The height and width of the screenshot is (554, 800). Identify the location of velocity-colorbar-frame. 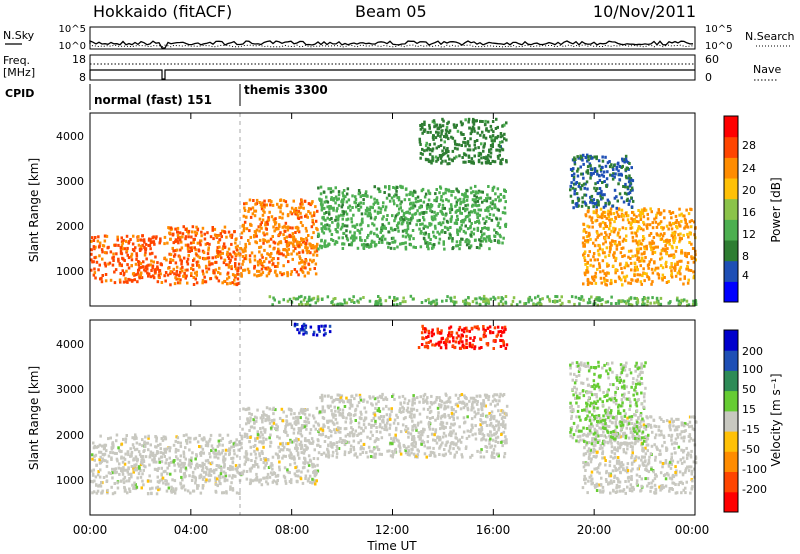
(731, 421).